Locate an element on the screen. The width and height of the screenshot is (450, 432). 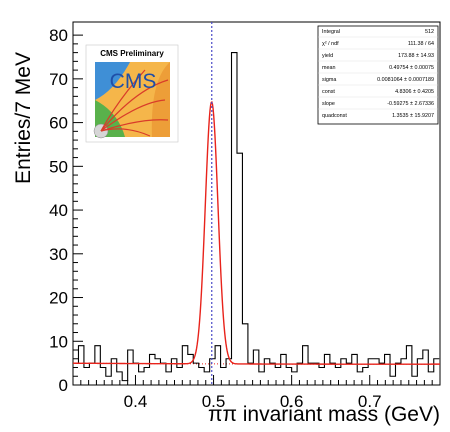
y-axis: 0 10 20 30 40 50 60 70 80 is located at coordinates (66, 210).